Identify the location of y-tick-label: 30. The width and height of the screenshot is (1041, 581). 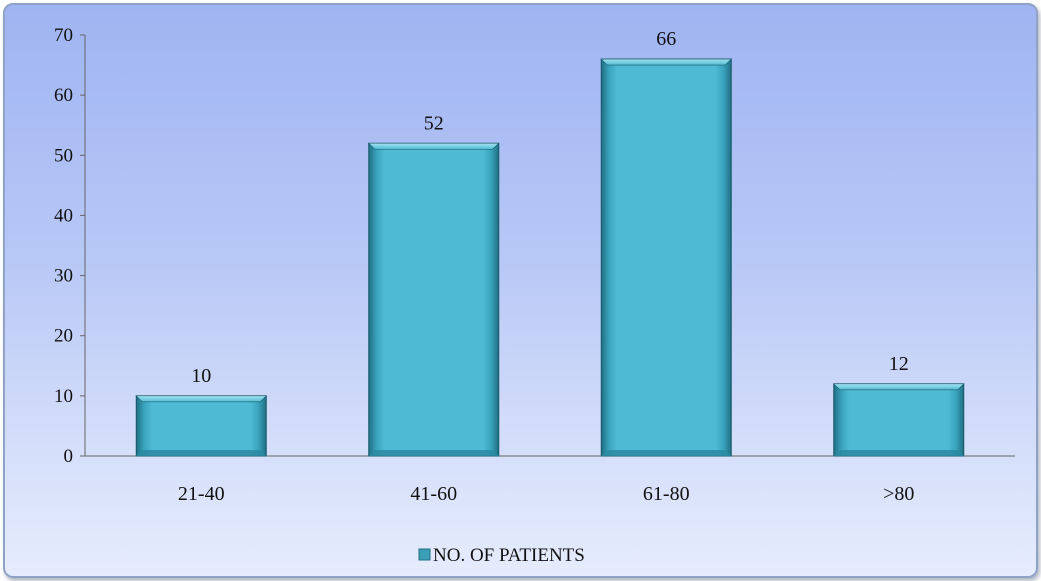
(63, 276).